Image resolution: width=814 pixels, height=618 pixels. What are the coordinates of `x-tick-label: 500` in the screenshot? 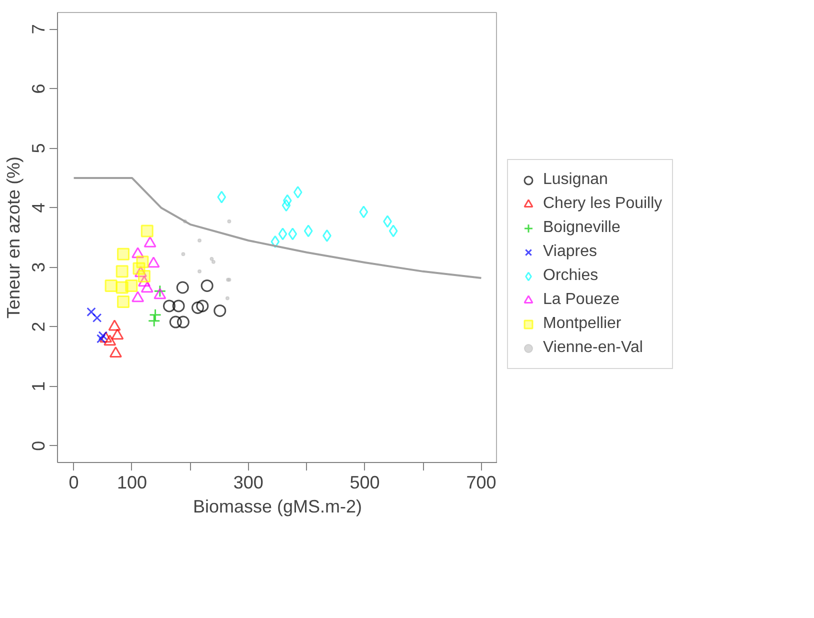 It's located at (365, 482).